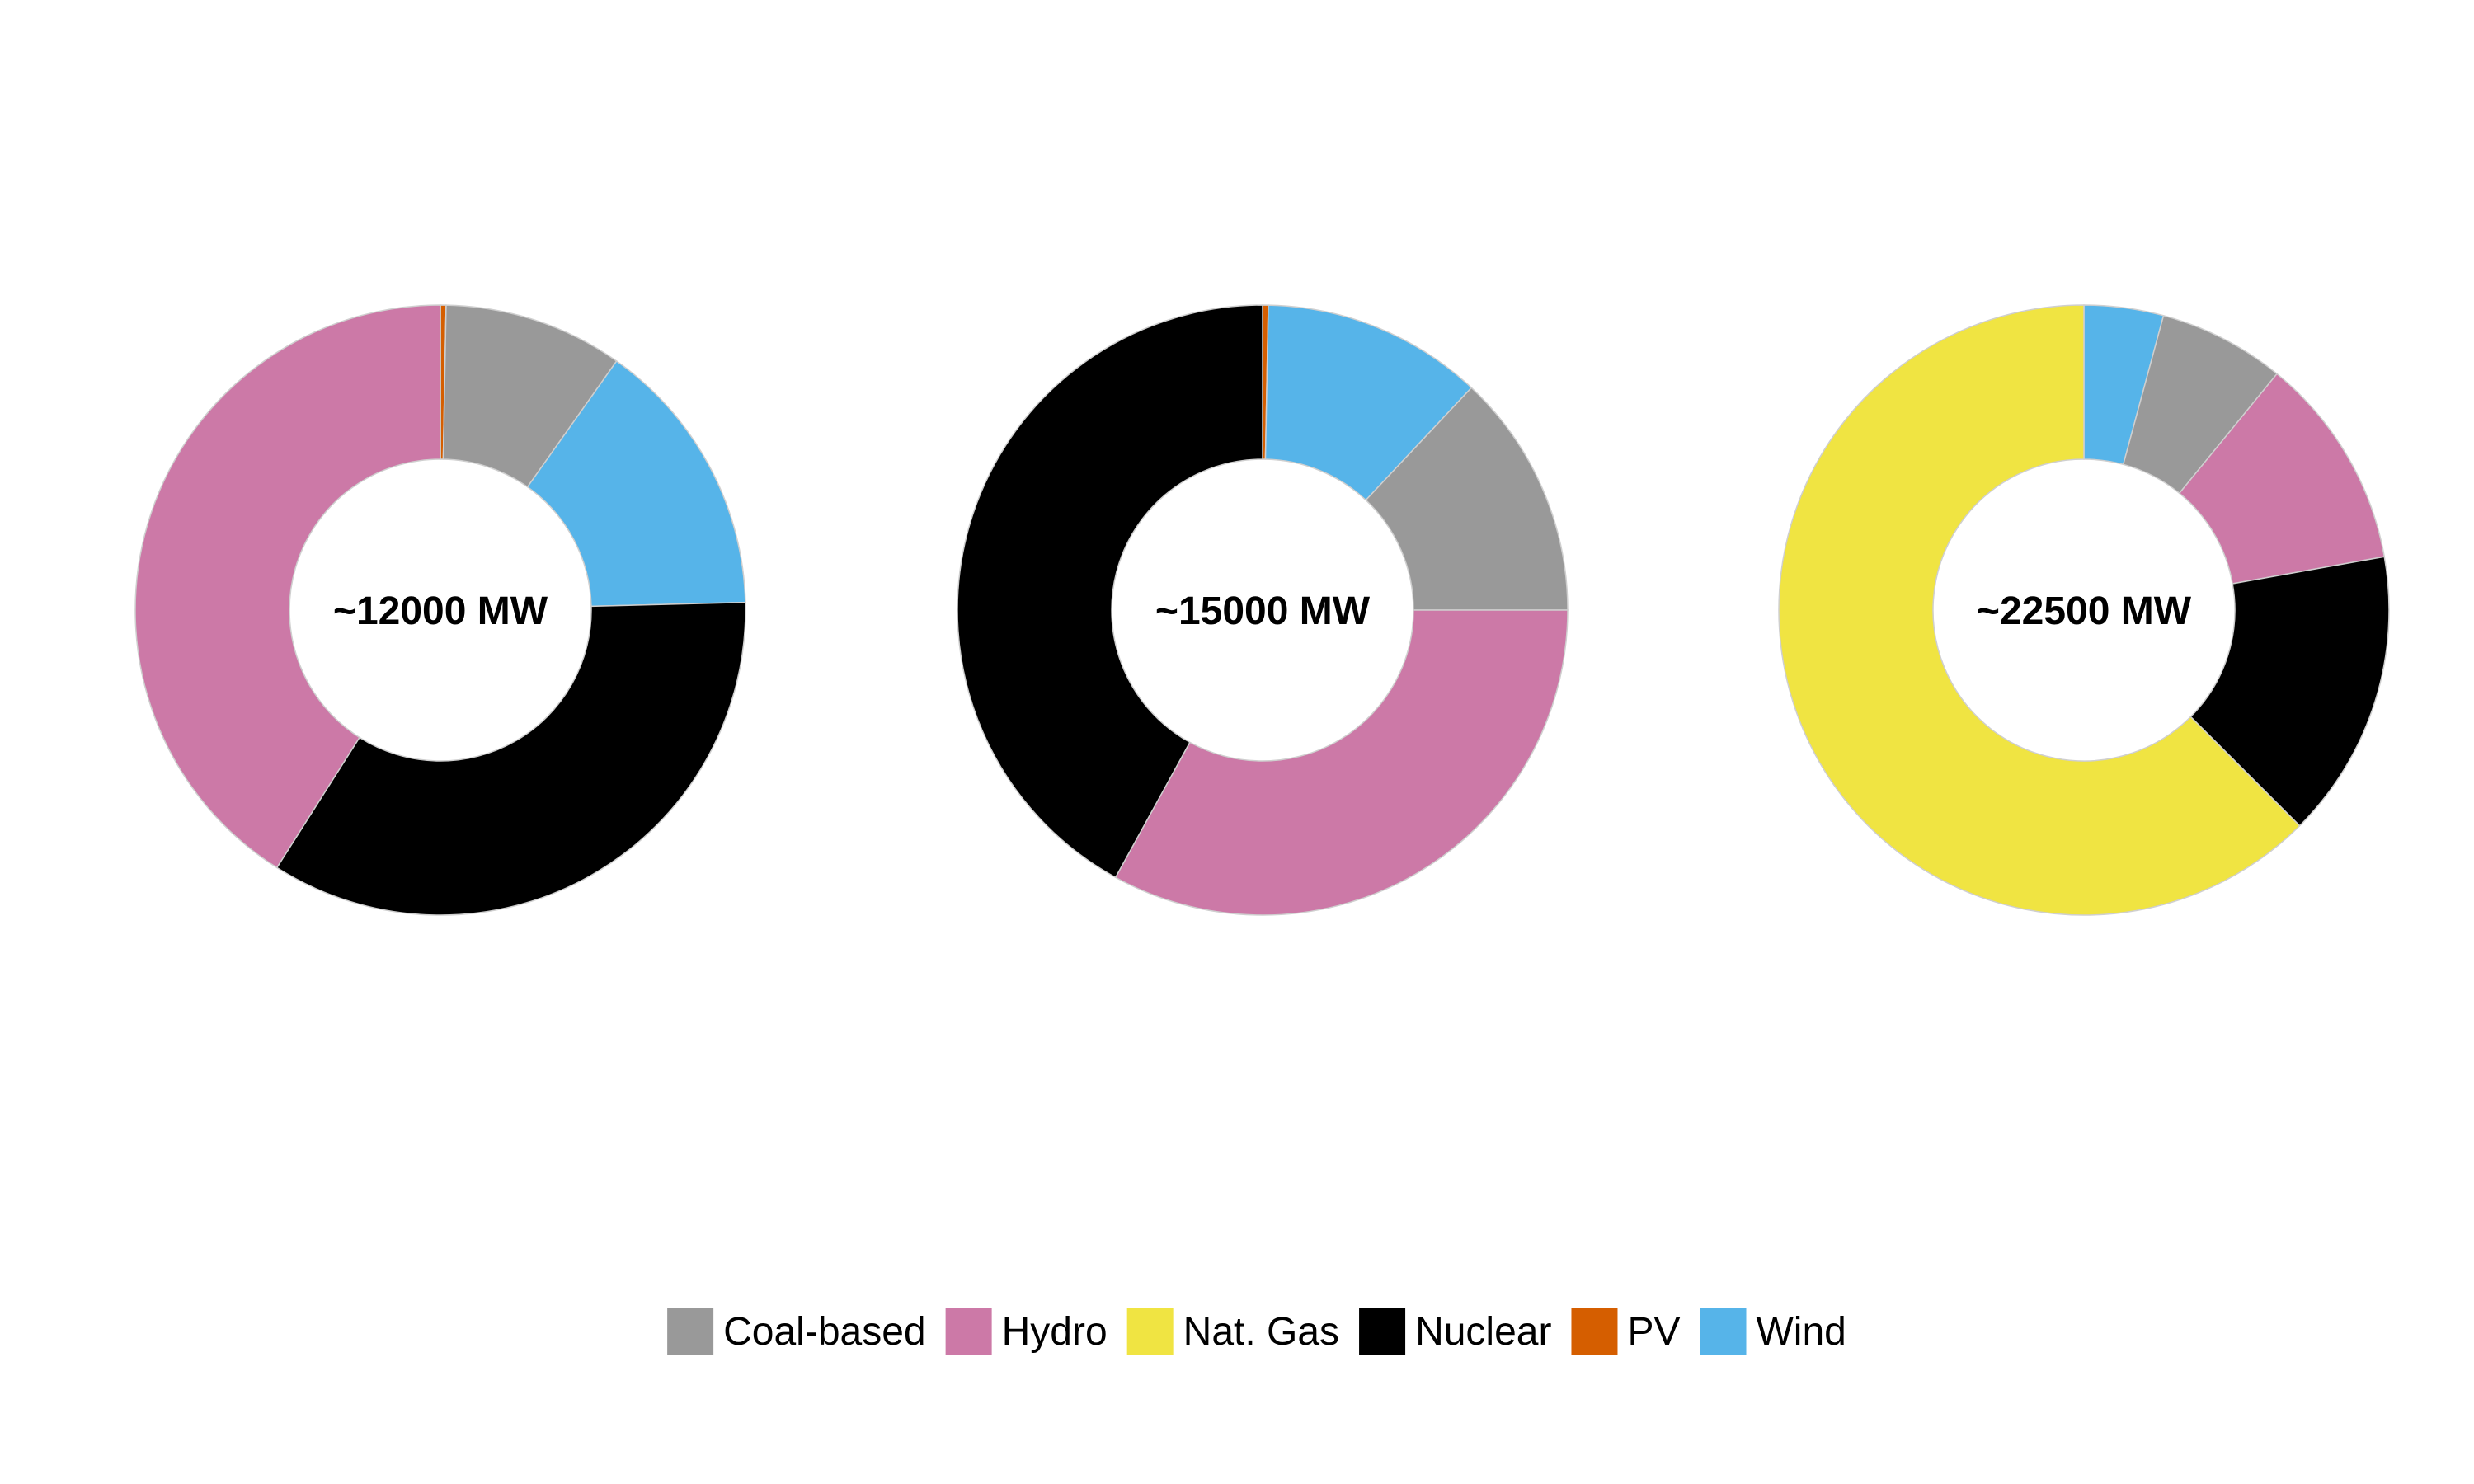 The image size is (2474, 1484). Describe the element at coordinates (1801, 1332) in the screenshot. I see `legend-label-wind: Wind` at that location.